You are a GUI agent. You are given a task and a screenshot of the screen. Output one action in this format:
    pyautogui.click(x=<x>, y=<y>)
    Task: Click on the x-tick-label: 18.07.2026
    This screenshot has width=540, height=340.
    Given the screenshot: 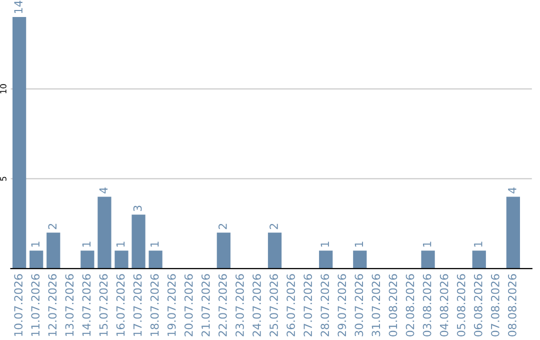 What is the action you would take?
    pyautogui.click(x=154, y=305)
    